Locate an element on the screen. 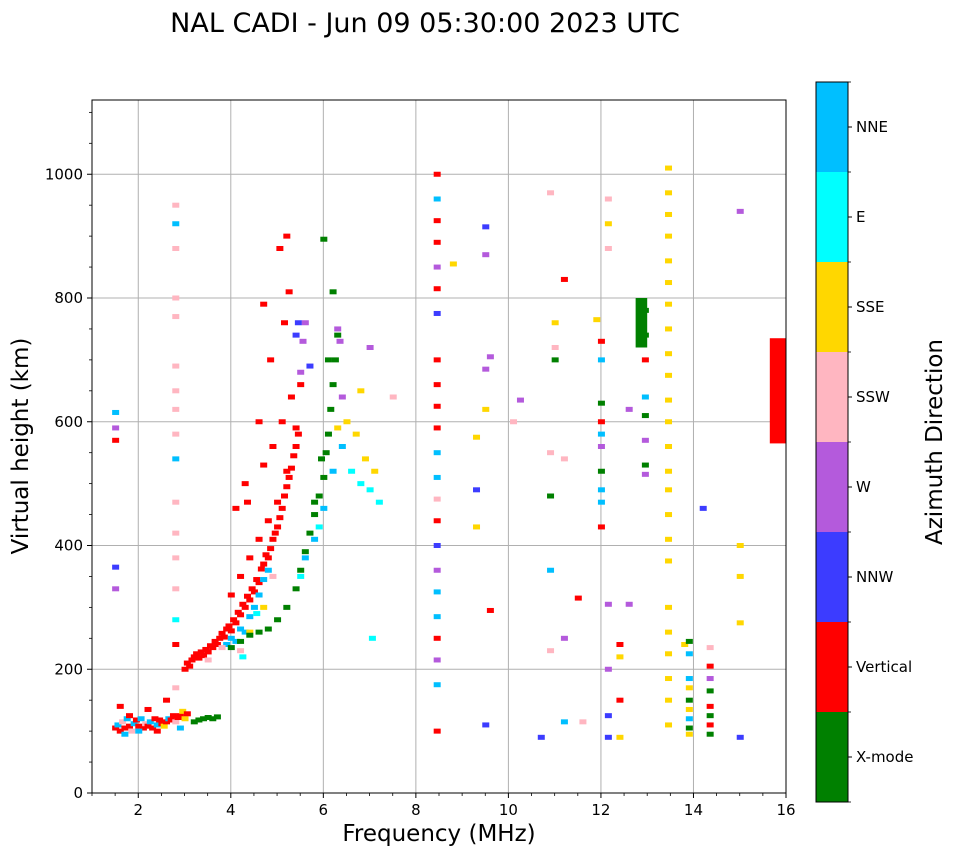 The height and width of the screenshot is (857, 958). chart-title: NAL CADI - Jun 09 05:30:00 2023 UTC is located at coordinates (425, 23).